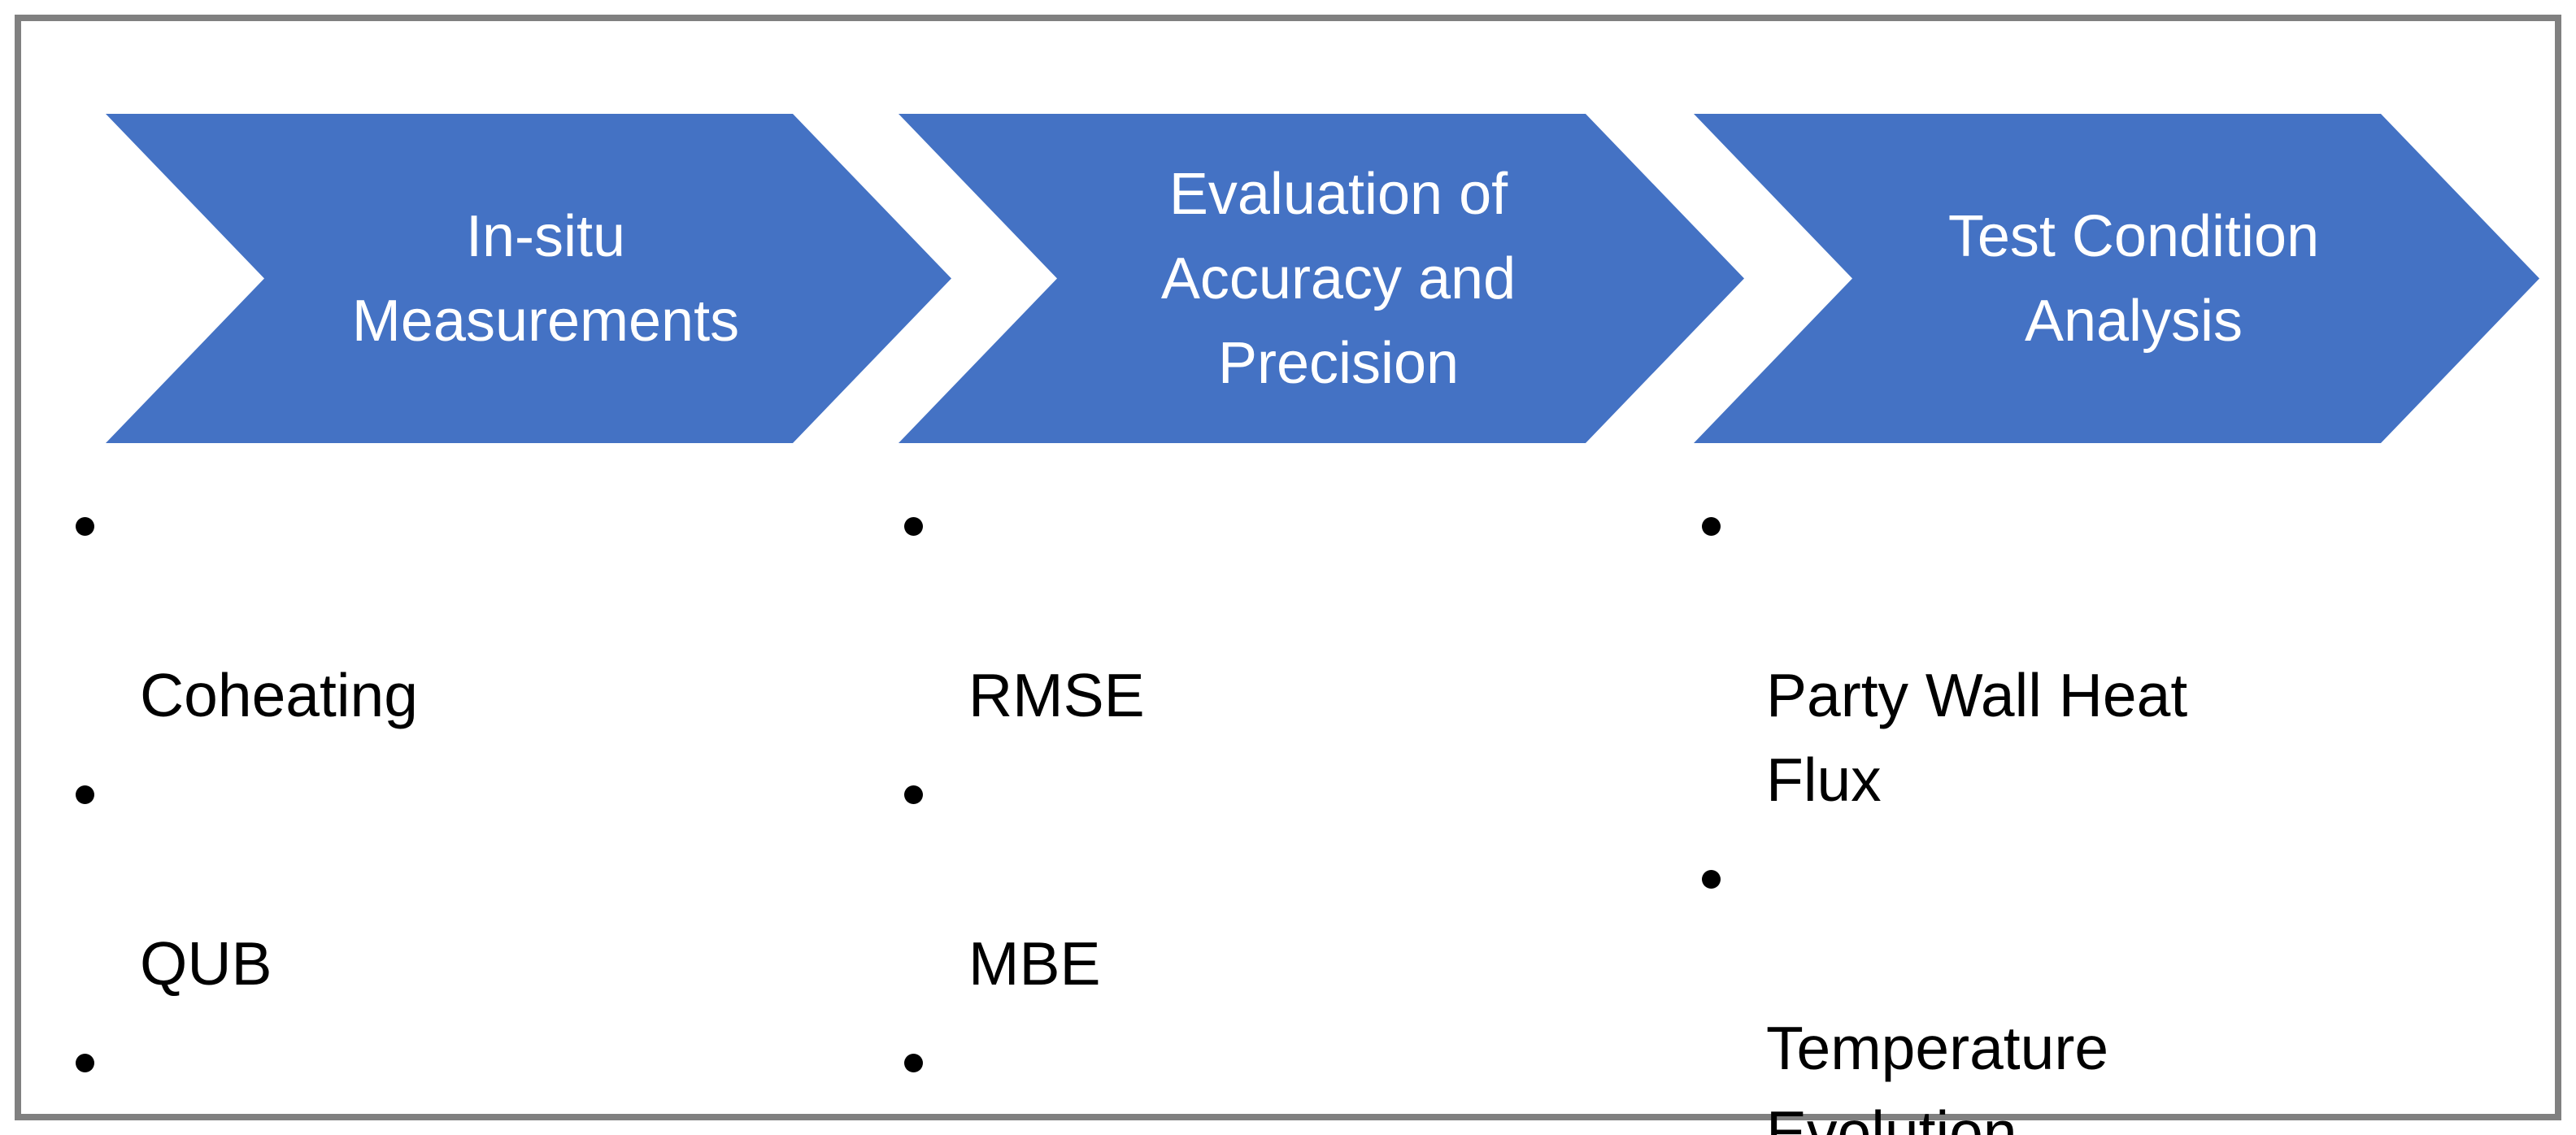 The image size is (2576, 1135). I want to click on list-item-label: MBE, so click(1034, 963).